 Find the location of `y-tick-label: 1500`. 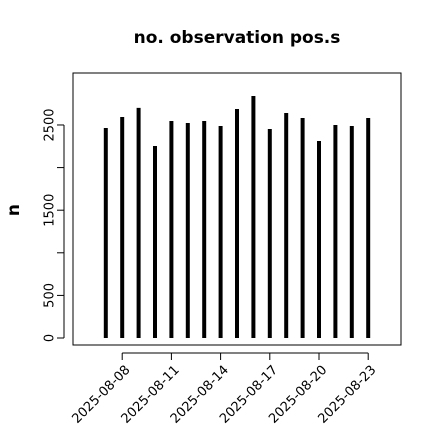

y-tick-label: 1500 is located at coordinates (50, 210).